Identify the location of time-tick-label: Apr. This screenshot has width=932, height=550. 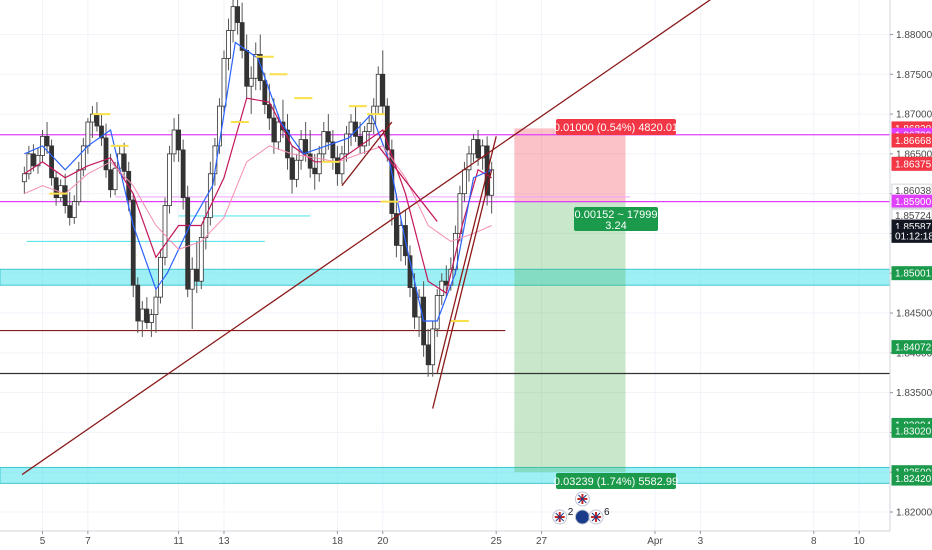
(655, 541).